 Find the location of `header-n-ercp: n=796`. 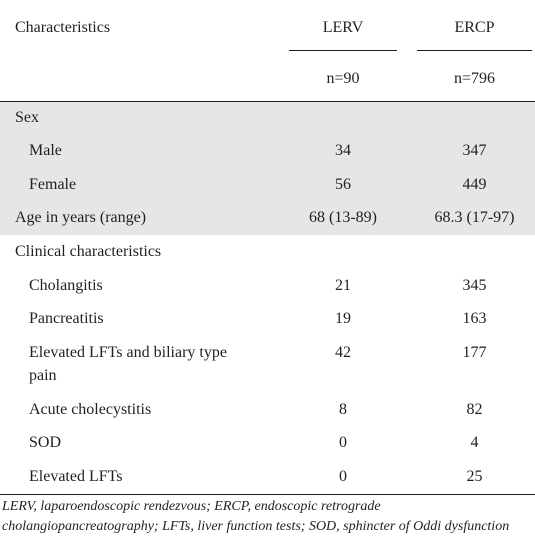

header-n-ercp: n=796 is located at coordinates (474, 78).